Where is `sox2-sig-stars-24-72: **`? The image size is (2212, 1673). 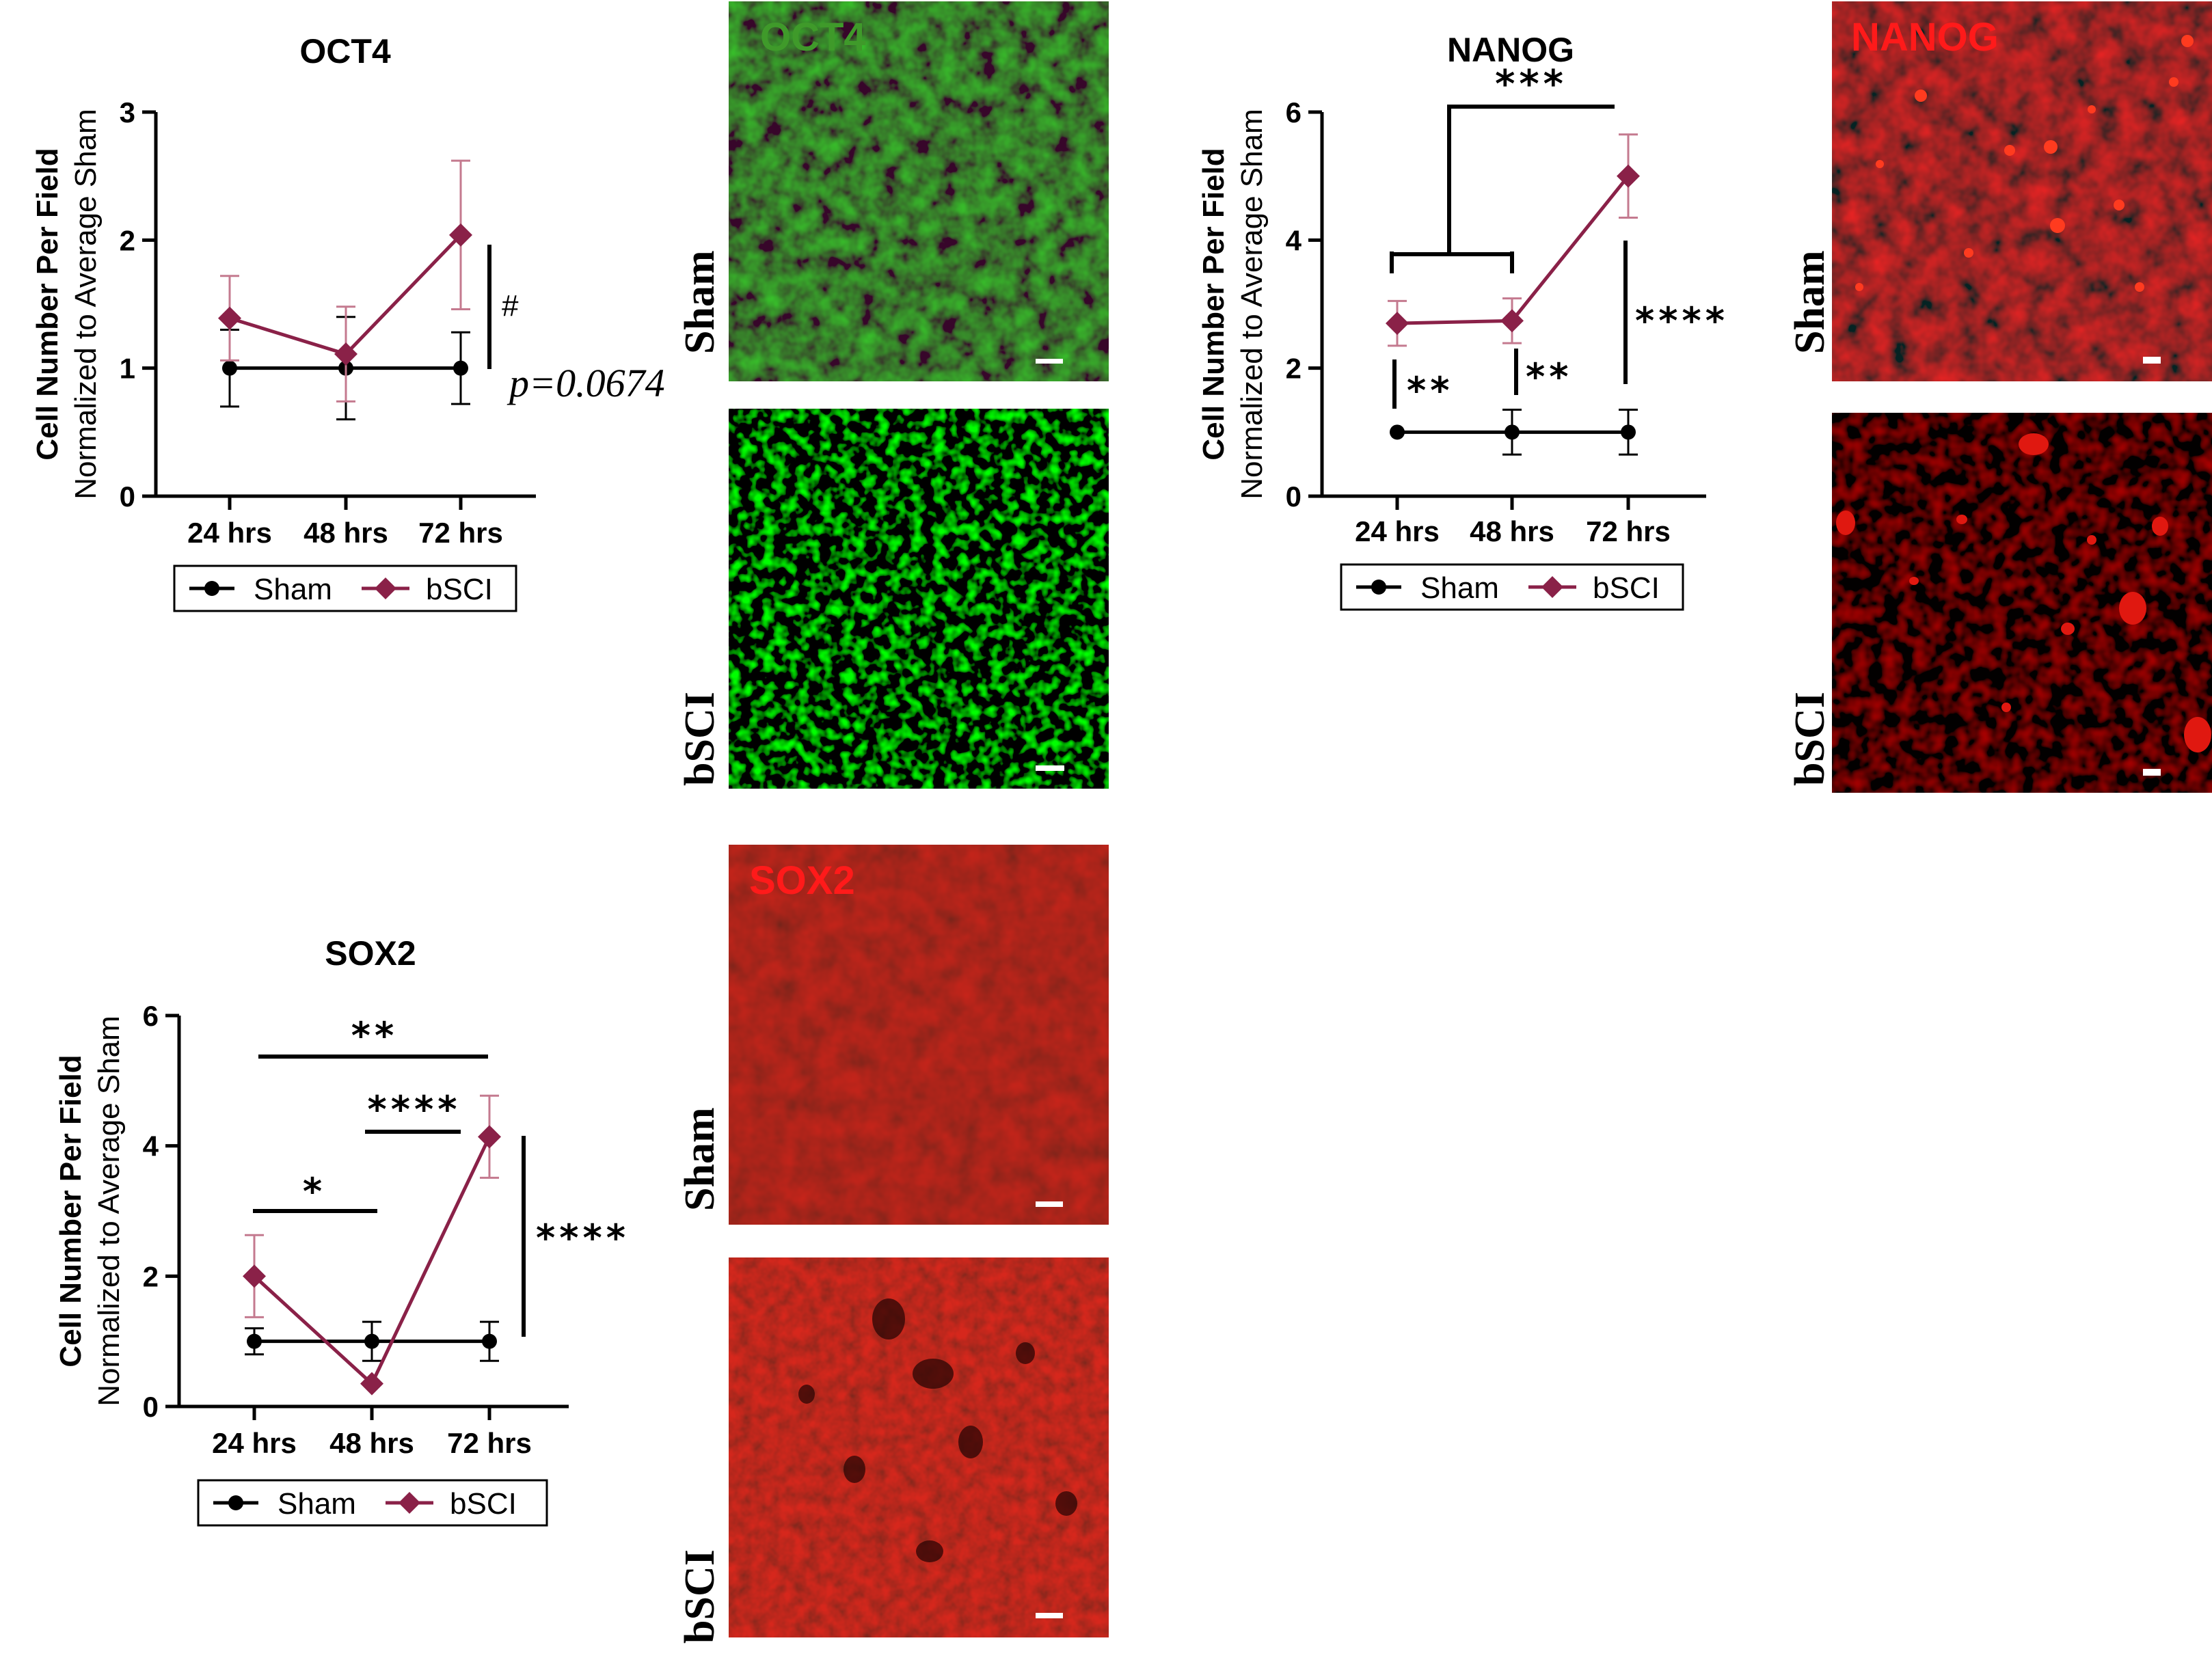 sox2-sig-stars-24-72: ** is located at coordinates (374, 1035).